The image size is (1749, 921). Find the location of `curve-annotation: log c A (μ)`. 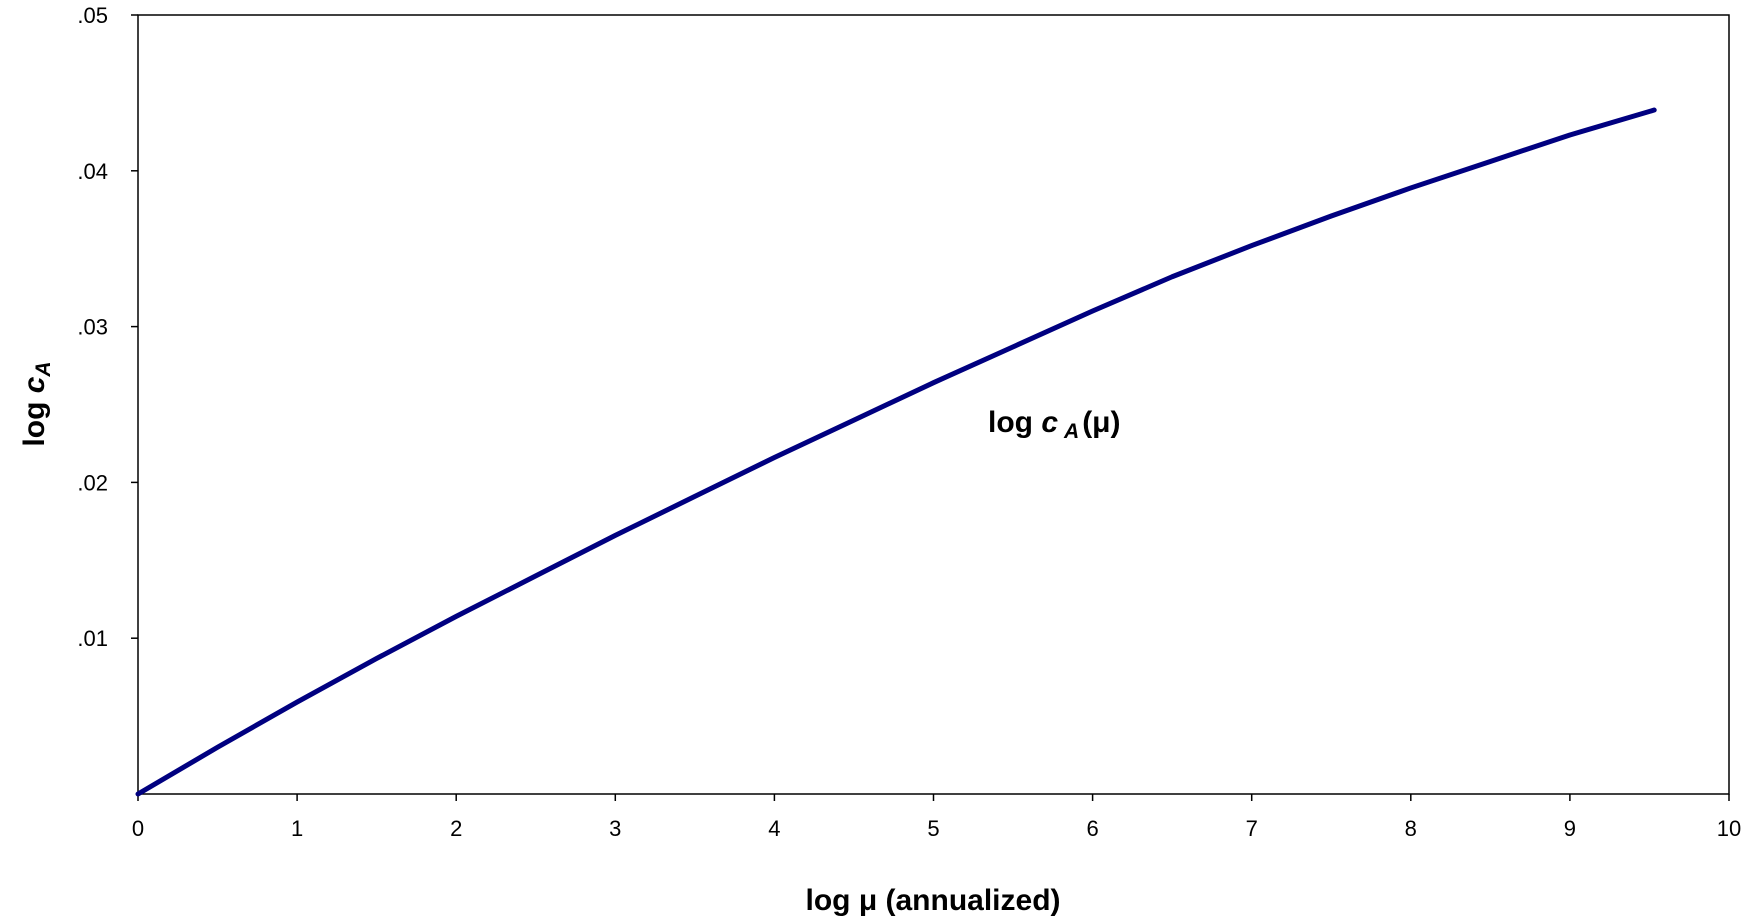

curve-annotation: log c A (μ) is located at coordinates (1054, 424).